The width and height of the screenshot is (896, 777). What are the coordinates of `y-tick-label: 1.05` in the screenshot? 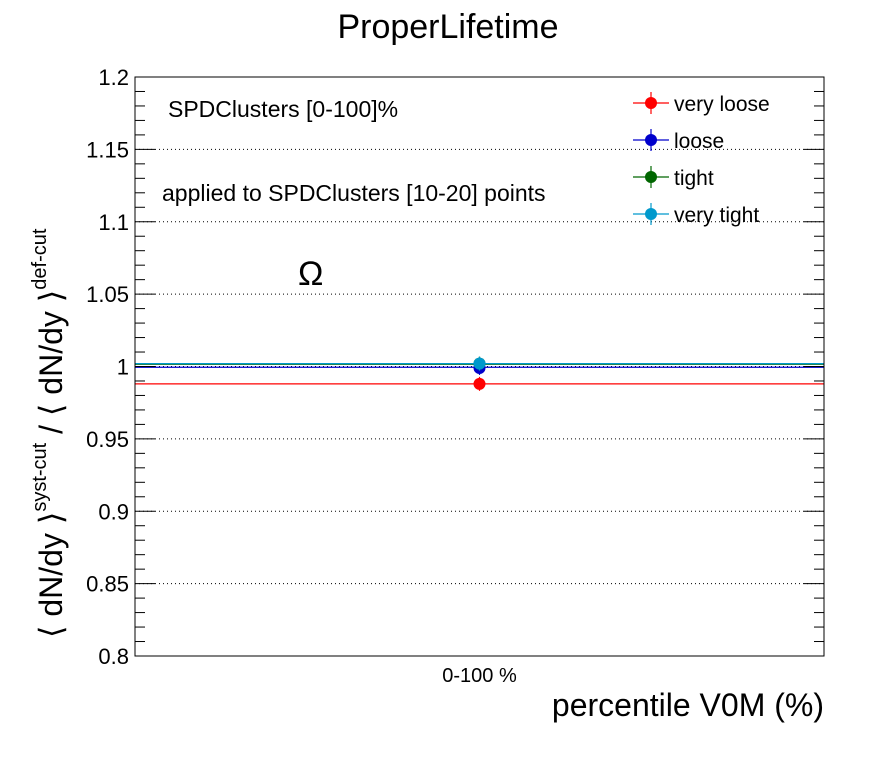 It's located at (107, 294).